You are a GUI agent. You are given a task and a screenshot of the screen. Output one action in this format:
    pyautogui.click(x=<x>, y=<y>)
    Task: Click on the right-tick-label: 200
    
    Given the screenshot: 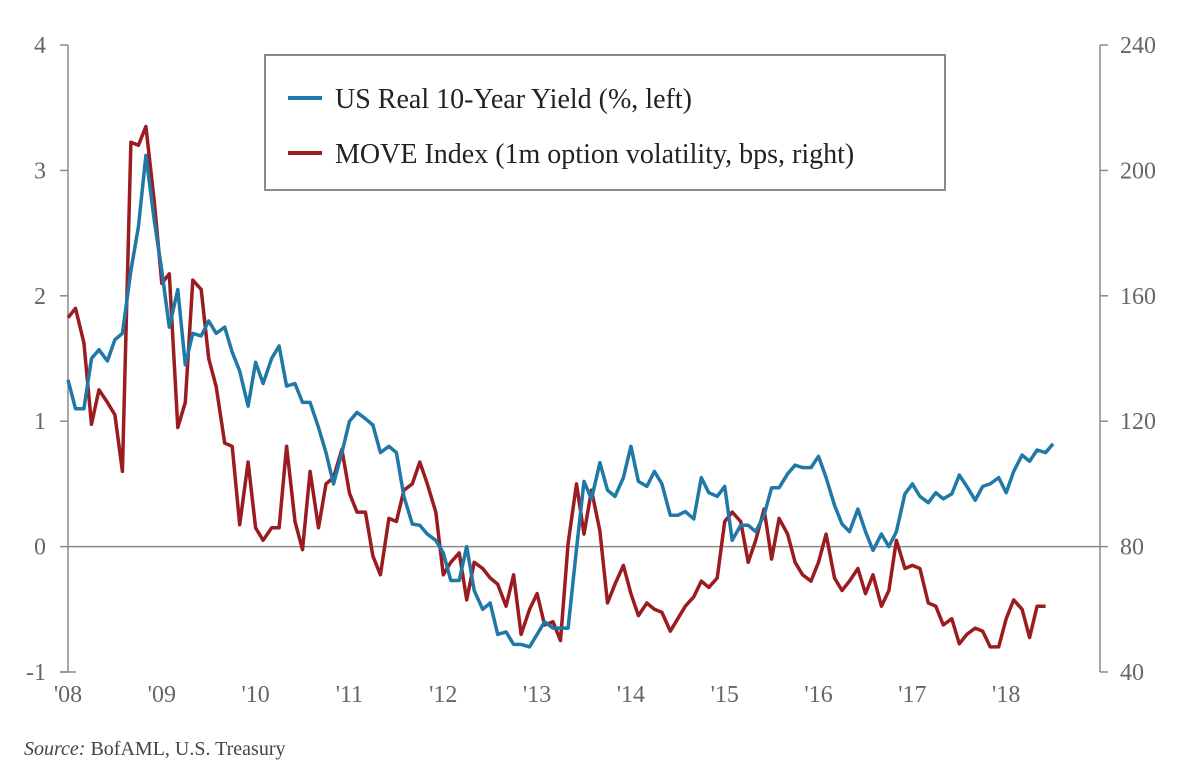 What is the action you would take?
    pyautogui.click(x=1138, y=171)
    